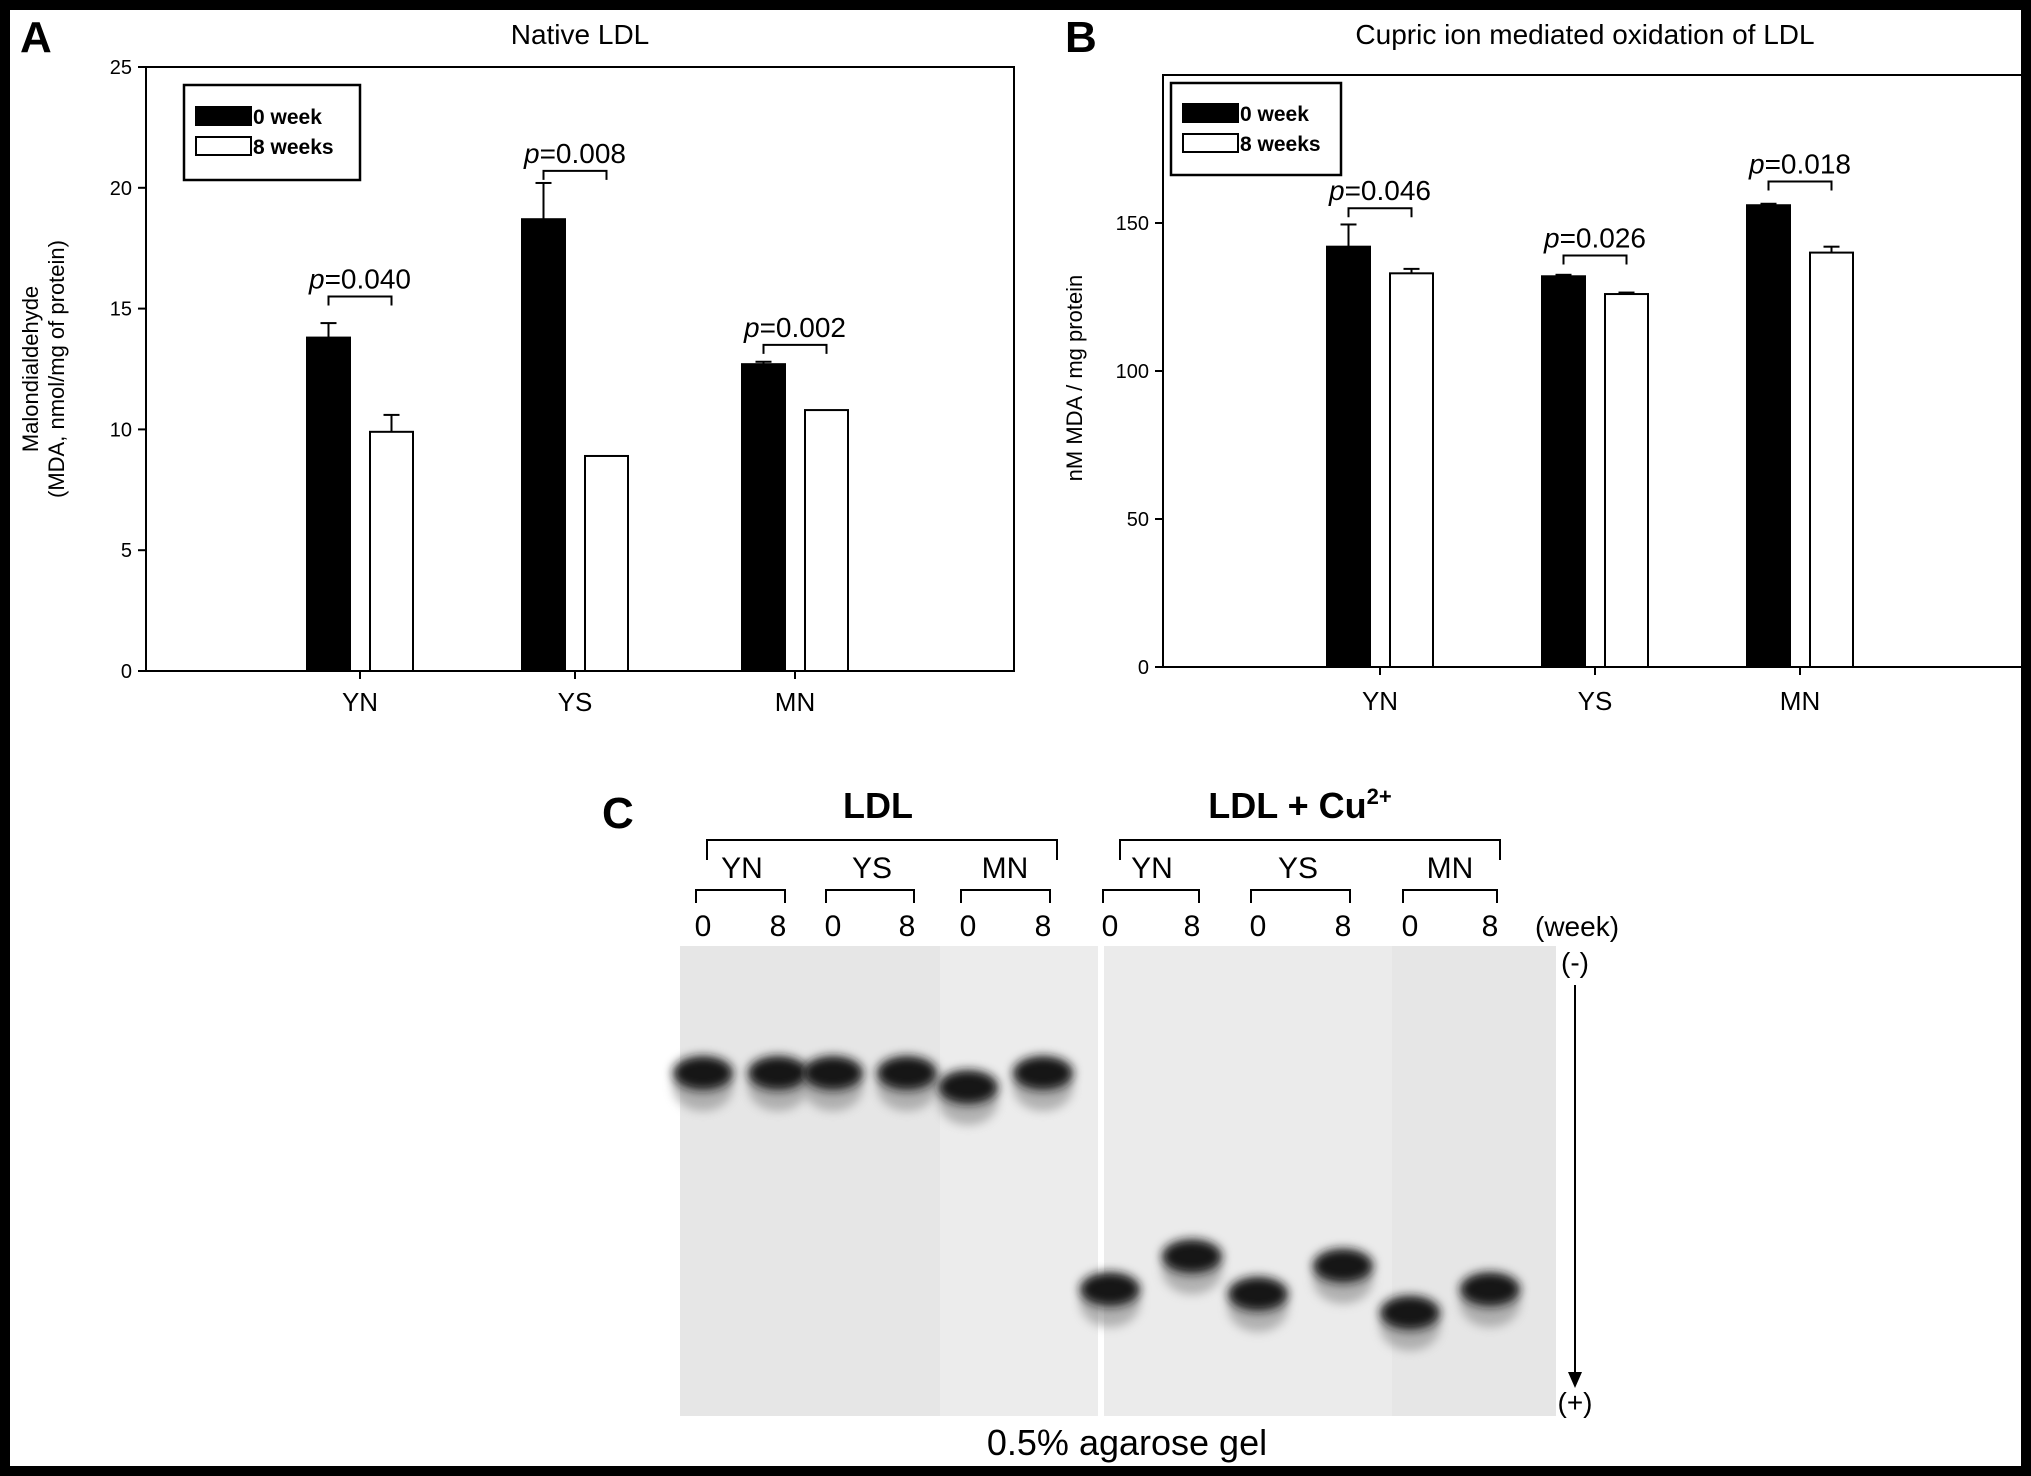  Describe the element at coordinates (1152, 868) in the screenshot. I see `gel-group-label-ldl-cu-yn: YN` at that location.